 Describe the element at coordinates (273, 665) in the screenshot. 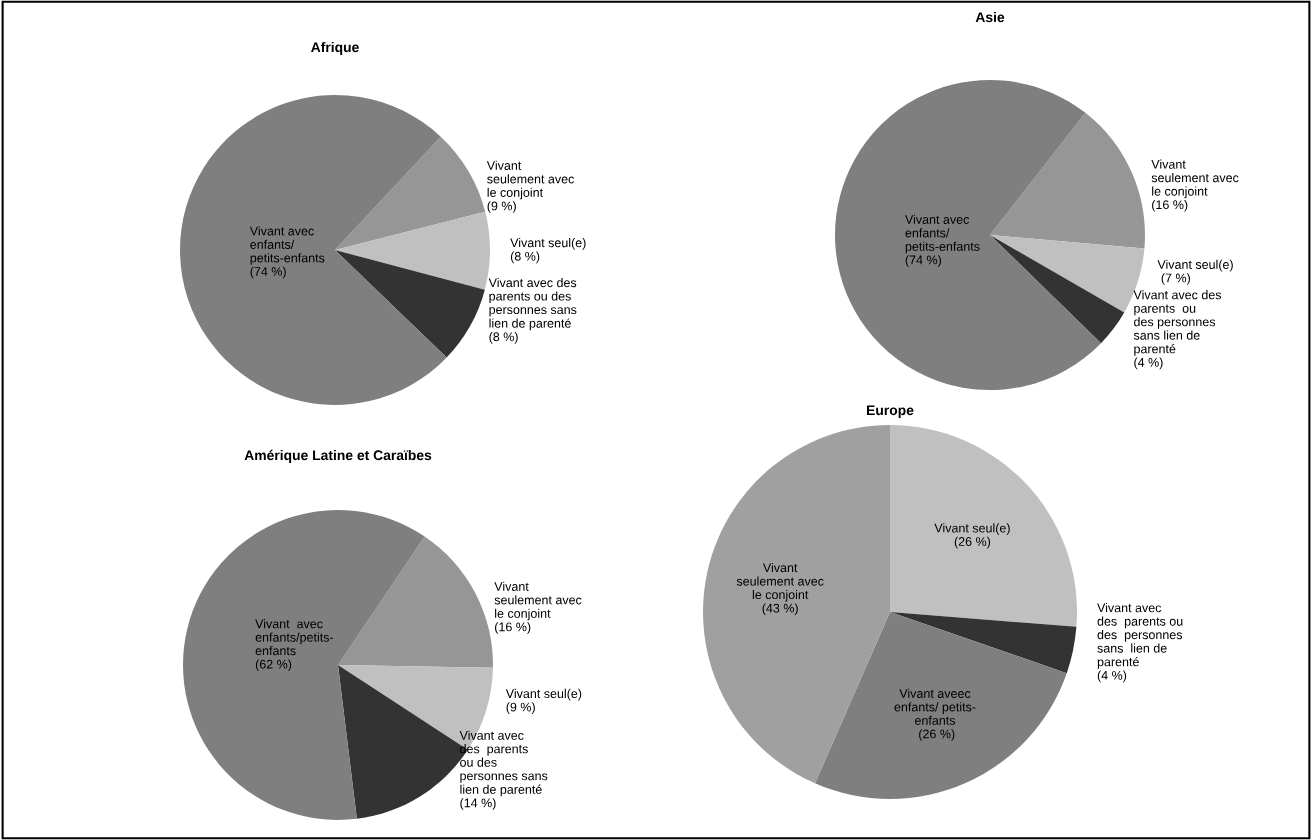

I see `data-label: (62 %)` at that location.